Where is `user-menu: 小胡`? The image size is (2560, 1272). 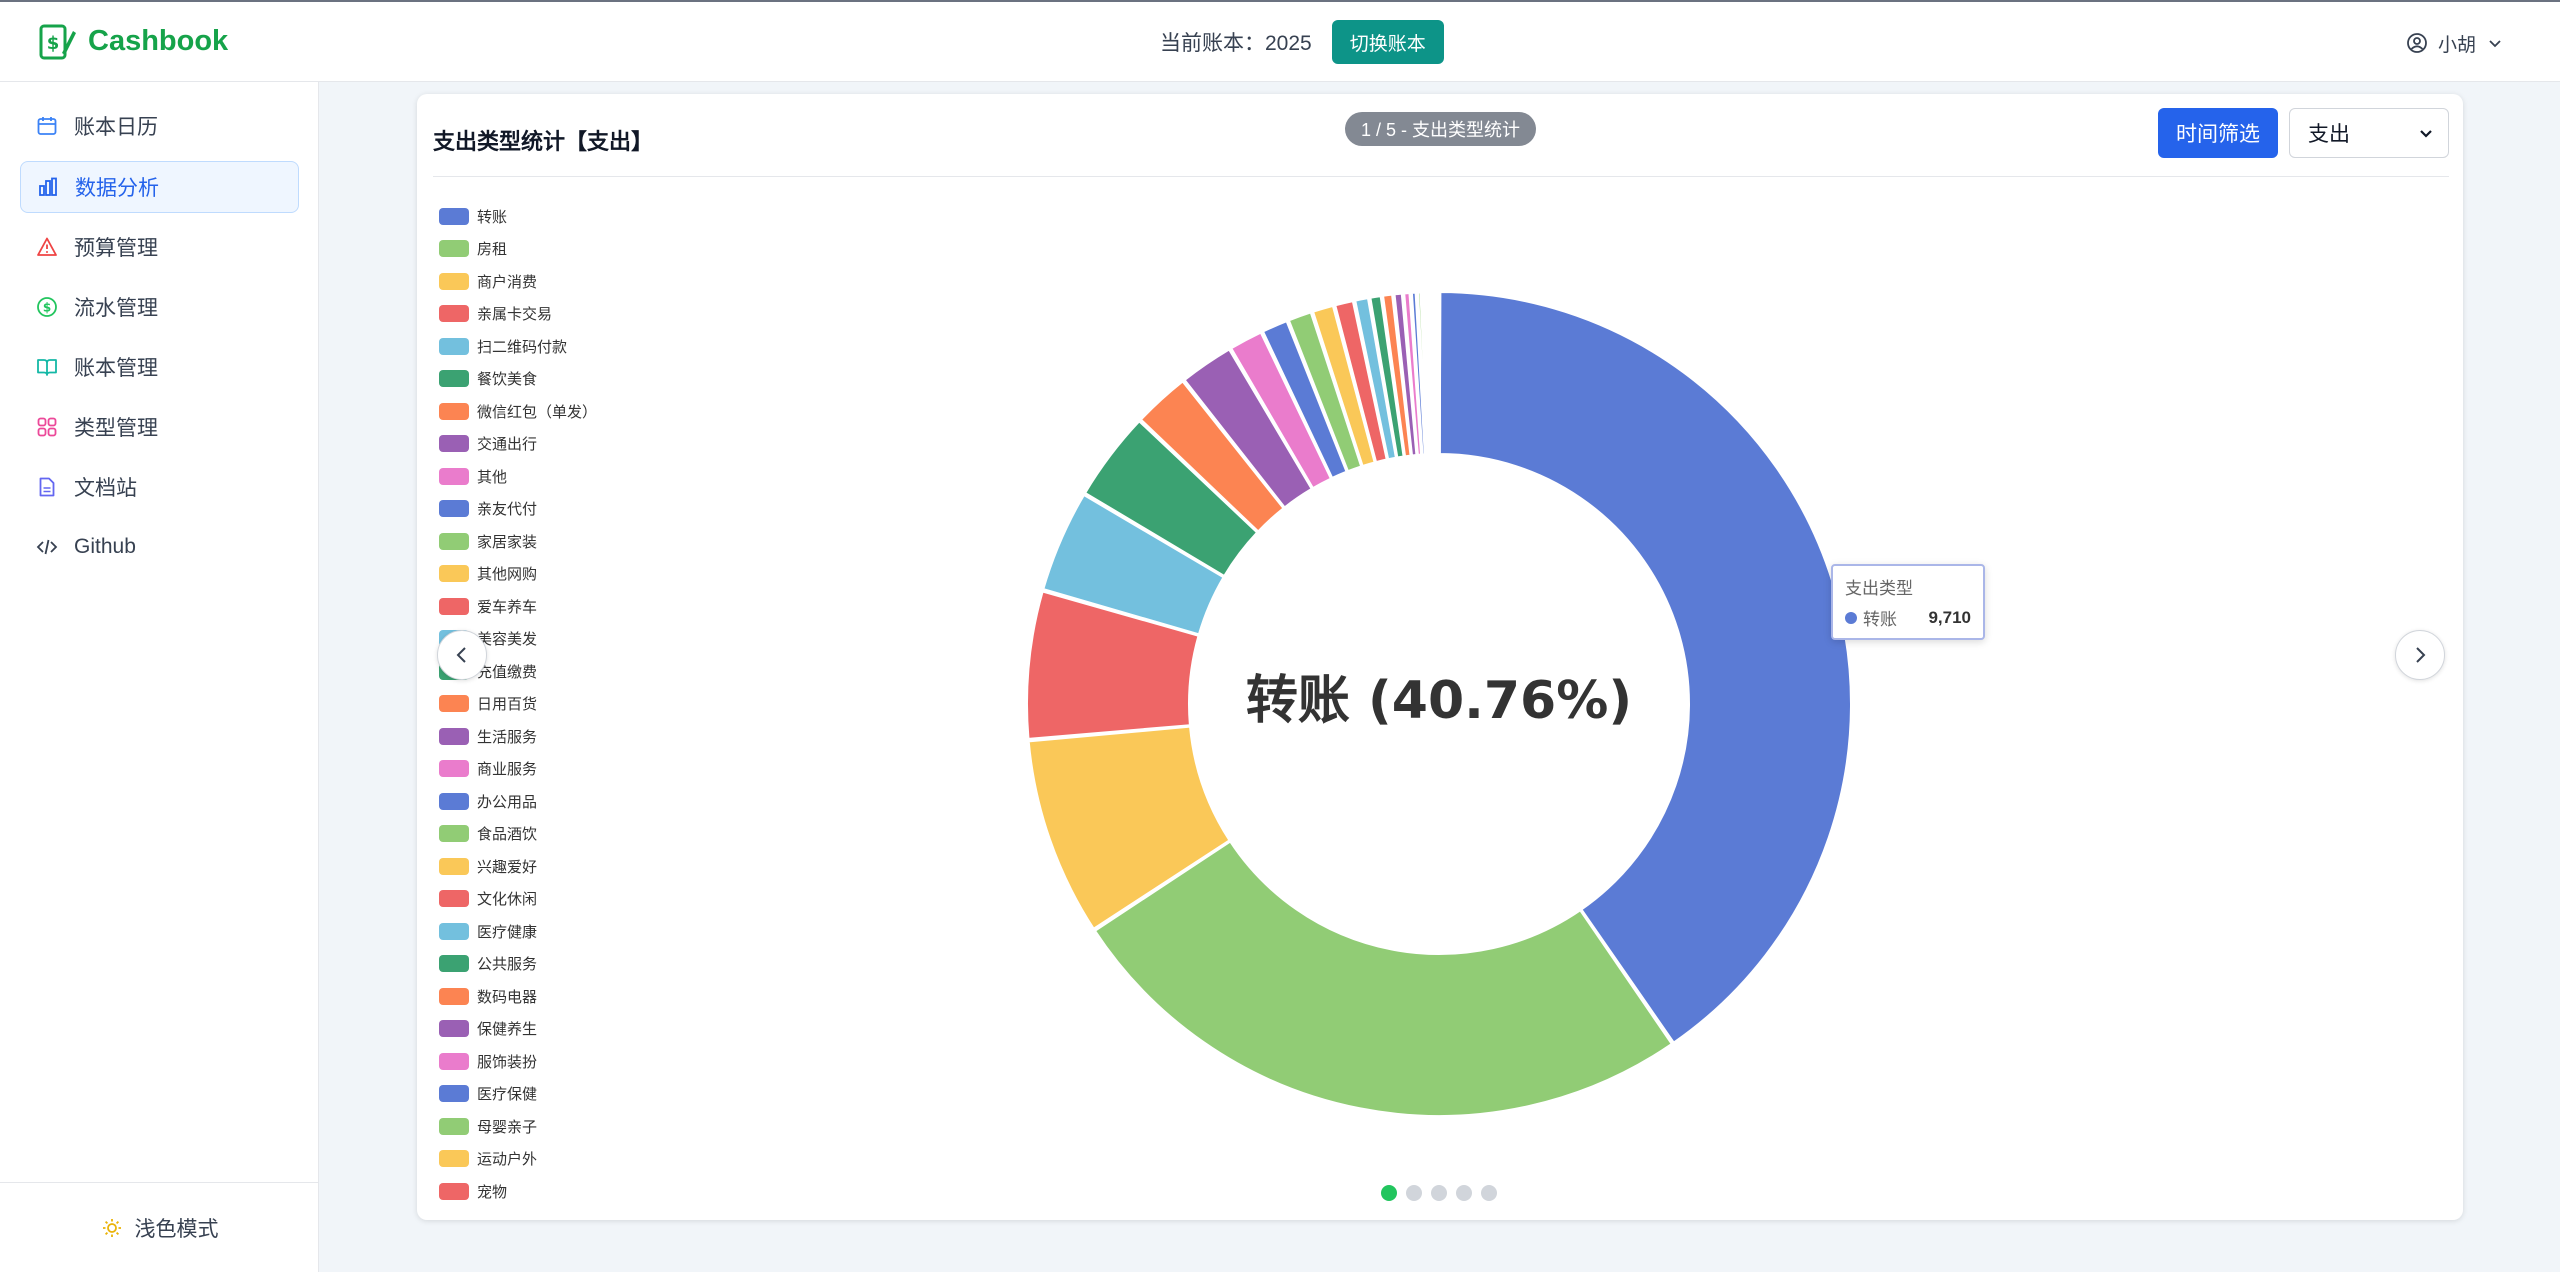 user-menu: 小胡 is located at coordinates (2455, 43).